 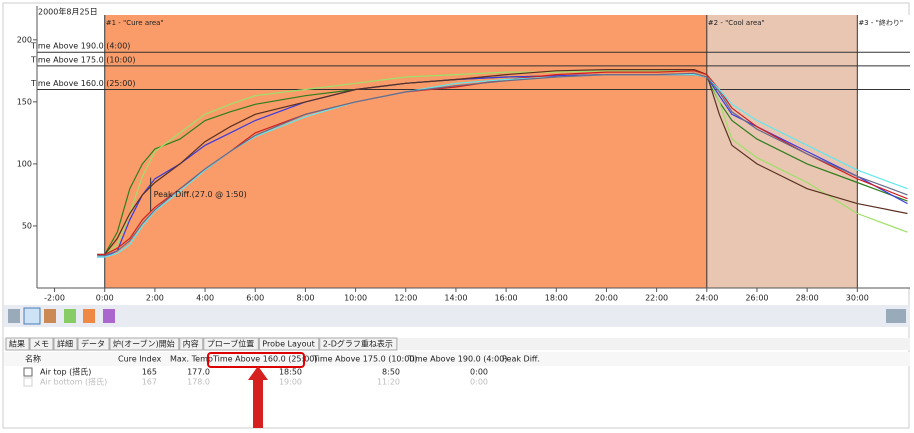 What do you see at coordinates (33, 359) in the screenshot?
I see `column-header: 名称` at bounding box center [33, 359].